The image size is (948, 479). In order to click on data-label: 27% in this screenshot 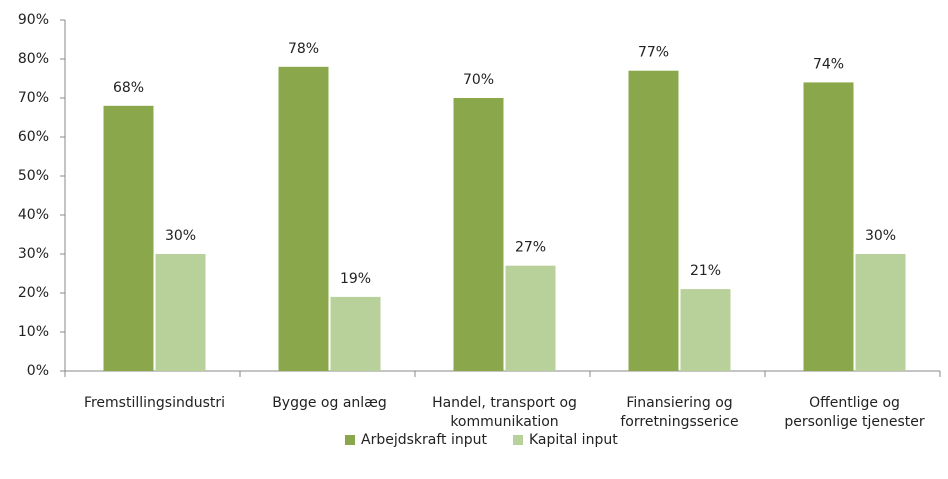, I will do `click(530, 248)`.